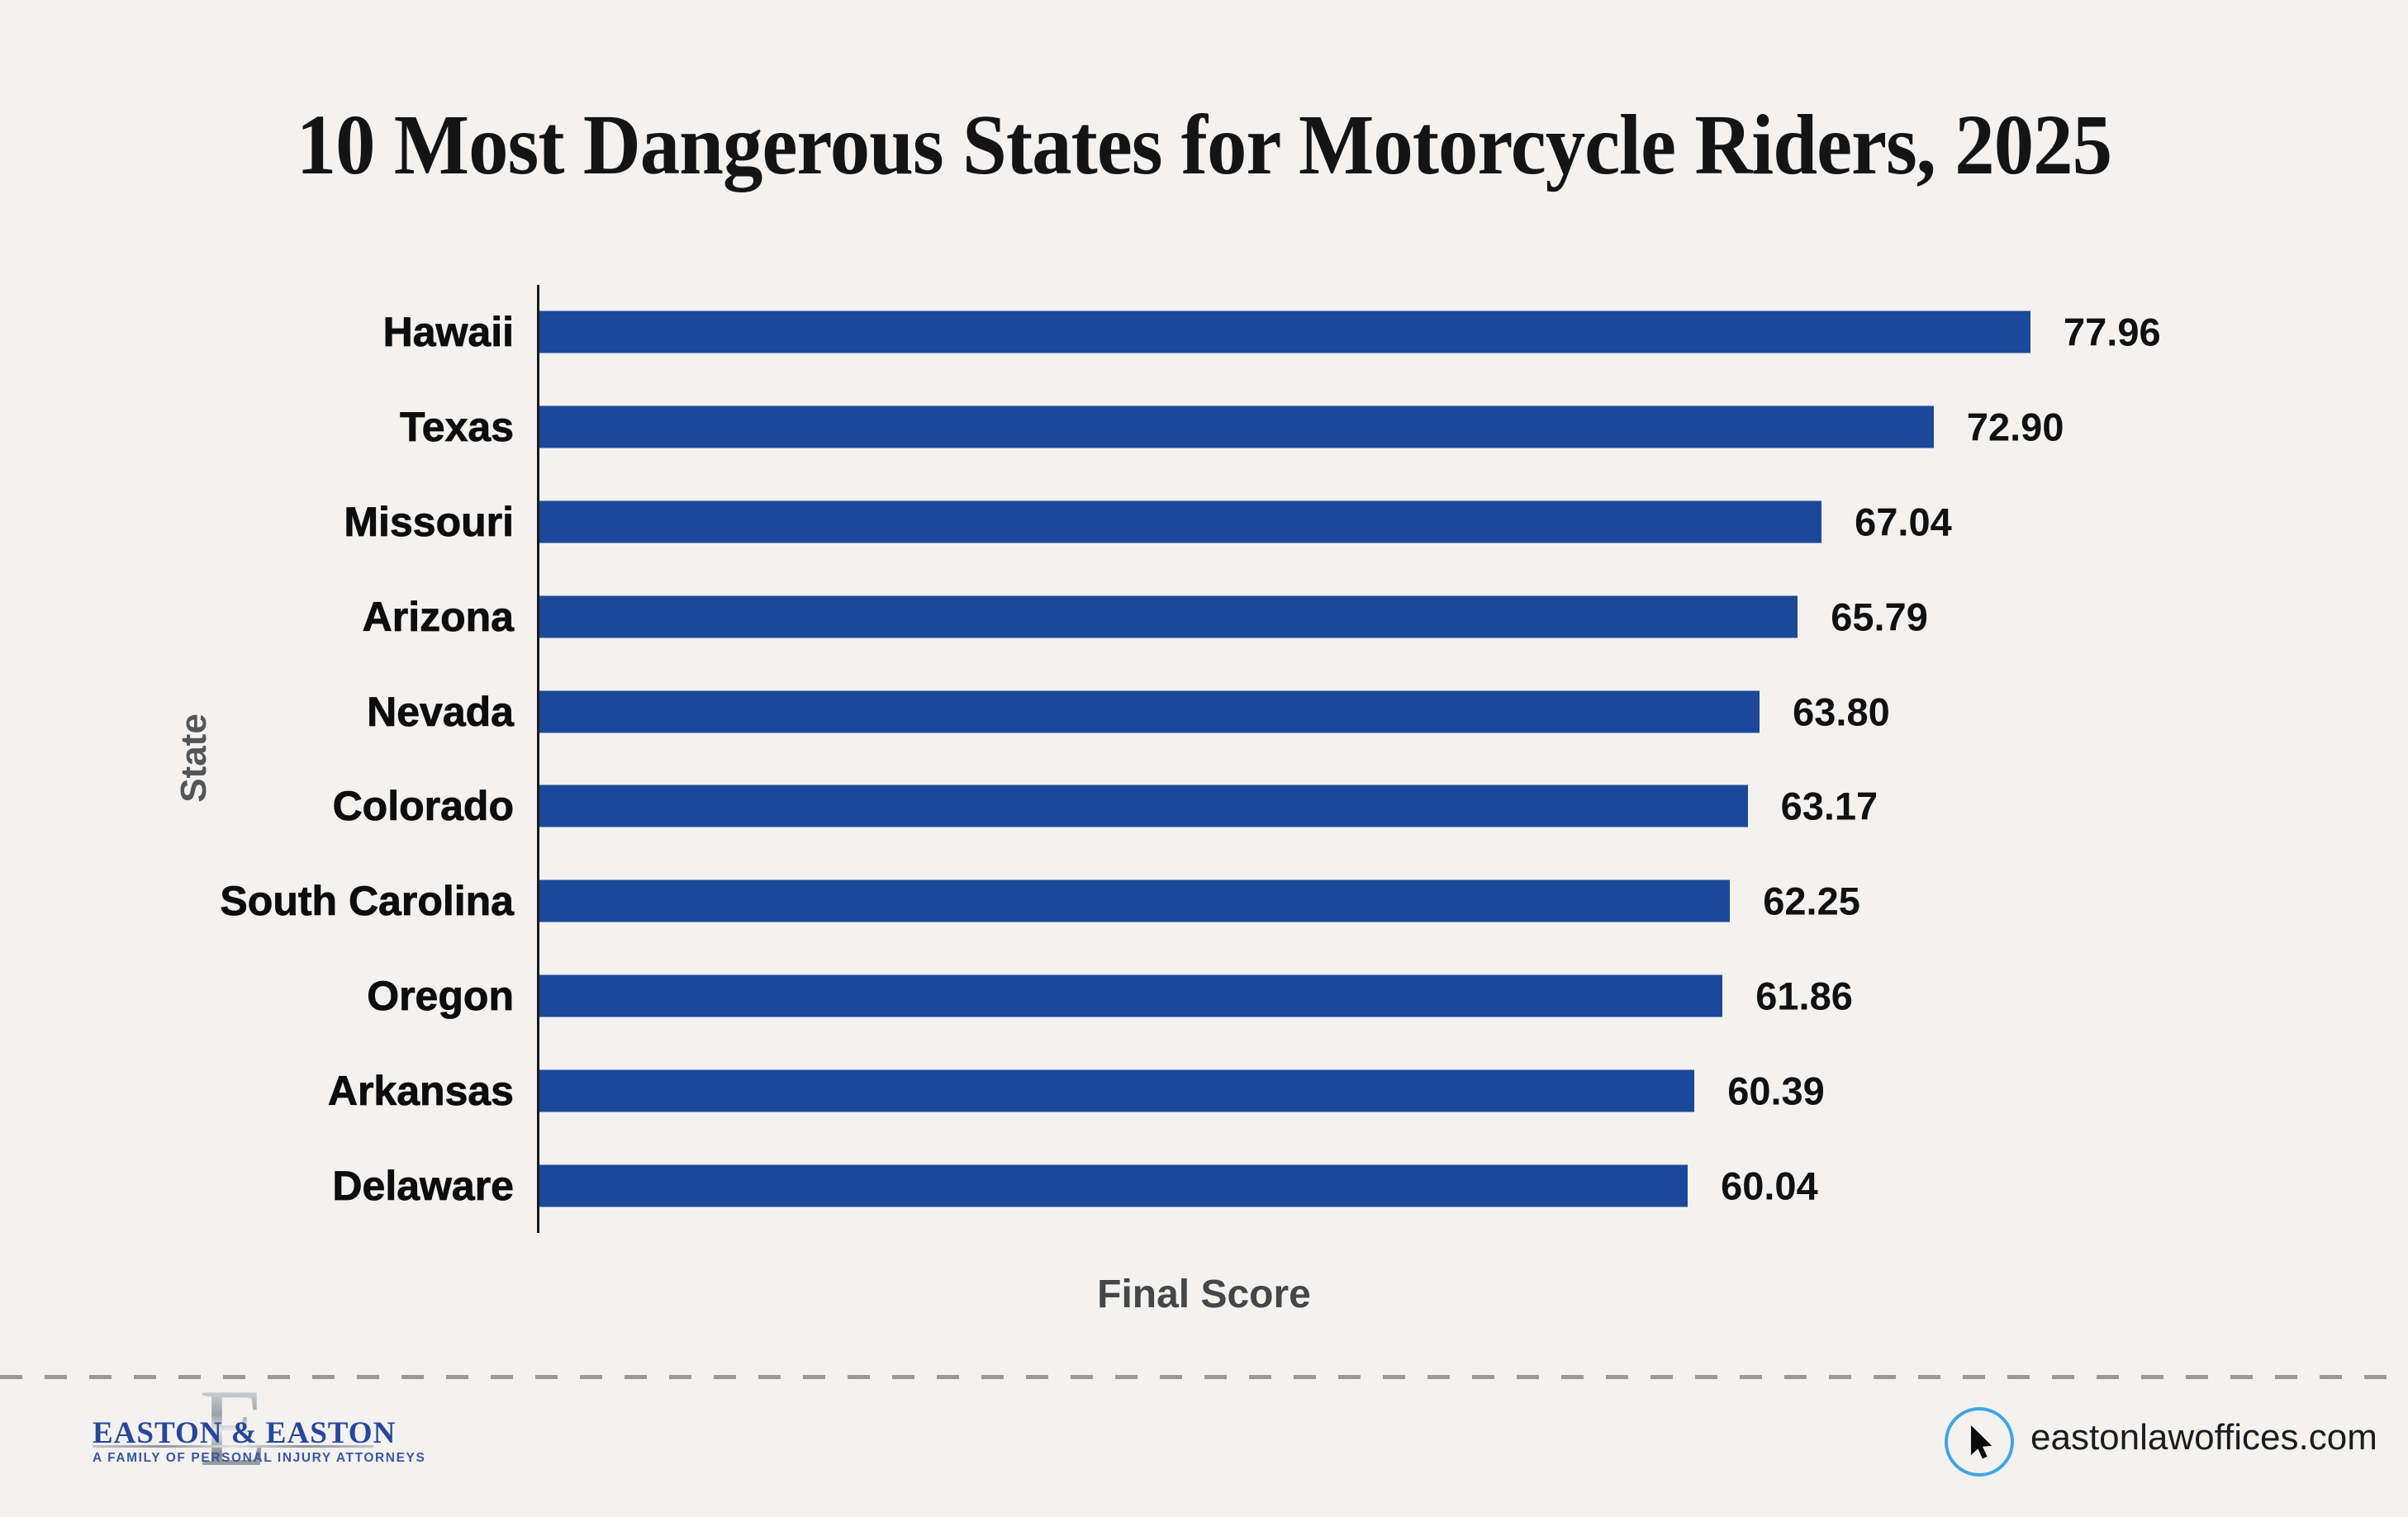  What do you see at coordinates (423, 1185) in the screenshot?
I see `state-label: Delaware` at bounding box center [423, 1185].